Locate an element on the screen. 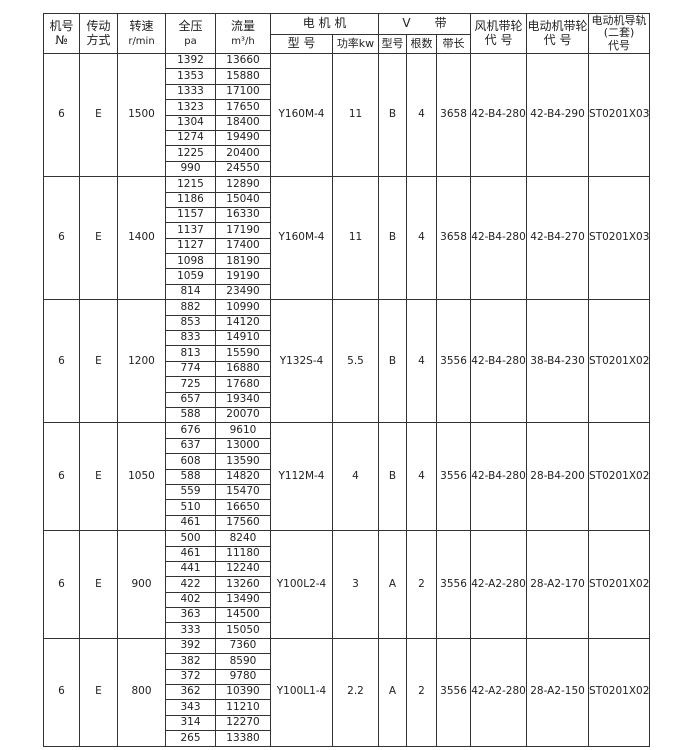 This screenshot has width=700, height=750. table-row: 382 8590 is located at coordinates (347, 661).